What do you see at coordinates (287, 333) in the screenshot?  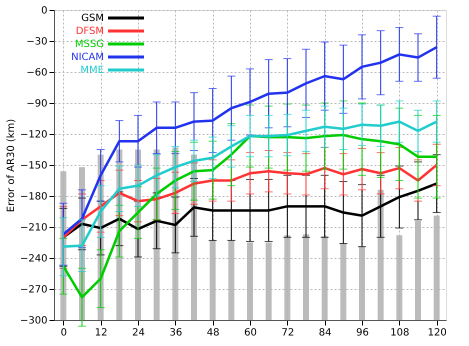 I see `x-tick-label: 72` at bounding box center [287, 333].